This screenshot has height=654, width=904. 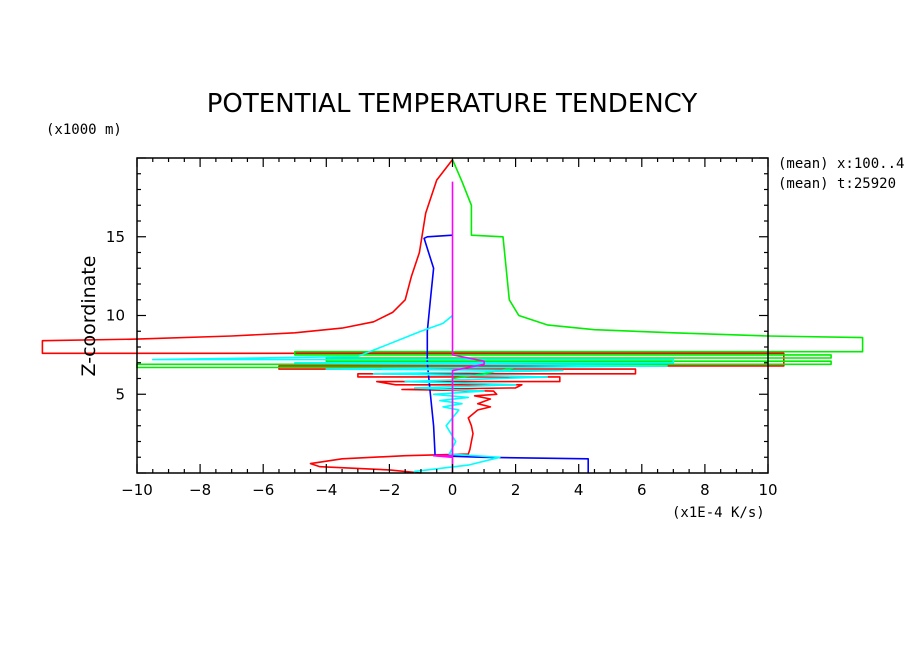 What do you see at coordinates (84, 130) in the screenshot?
I see `y-unit-label: (x1000 m)` at bounding box center [84, 130].